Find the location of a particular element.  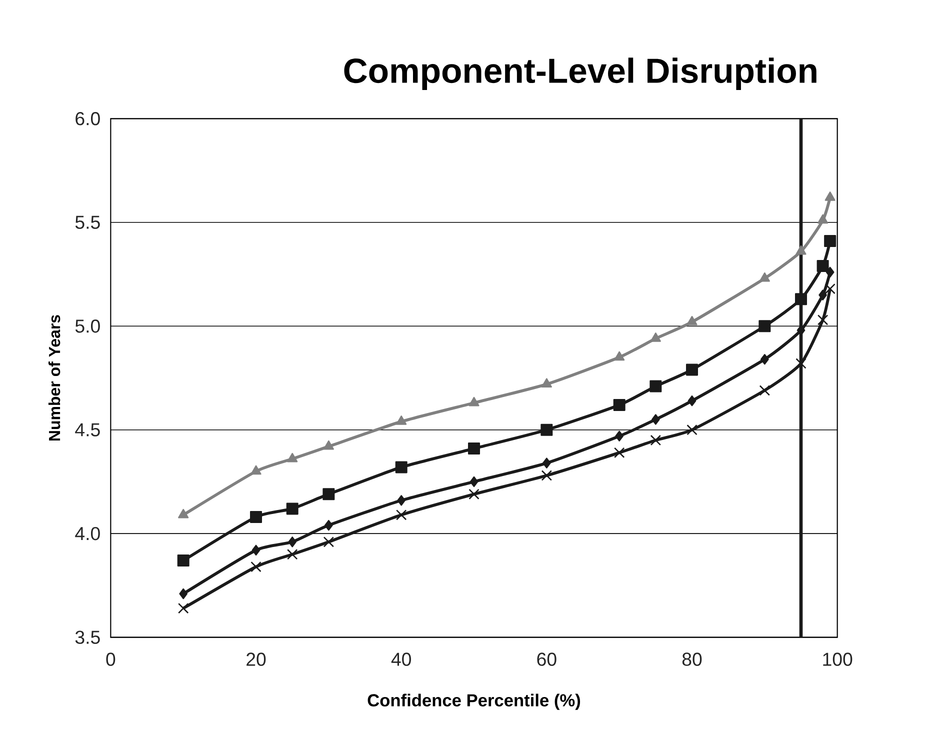

chart-title: Component-Level Disruption is located at coordinates (580, 74).